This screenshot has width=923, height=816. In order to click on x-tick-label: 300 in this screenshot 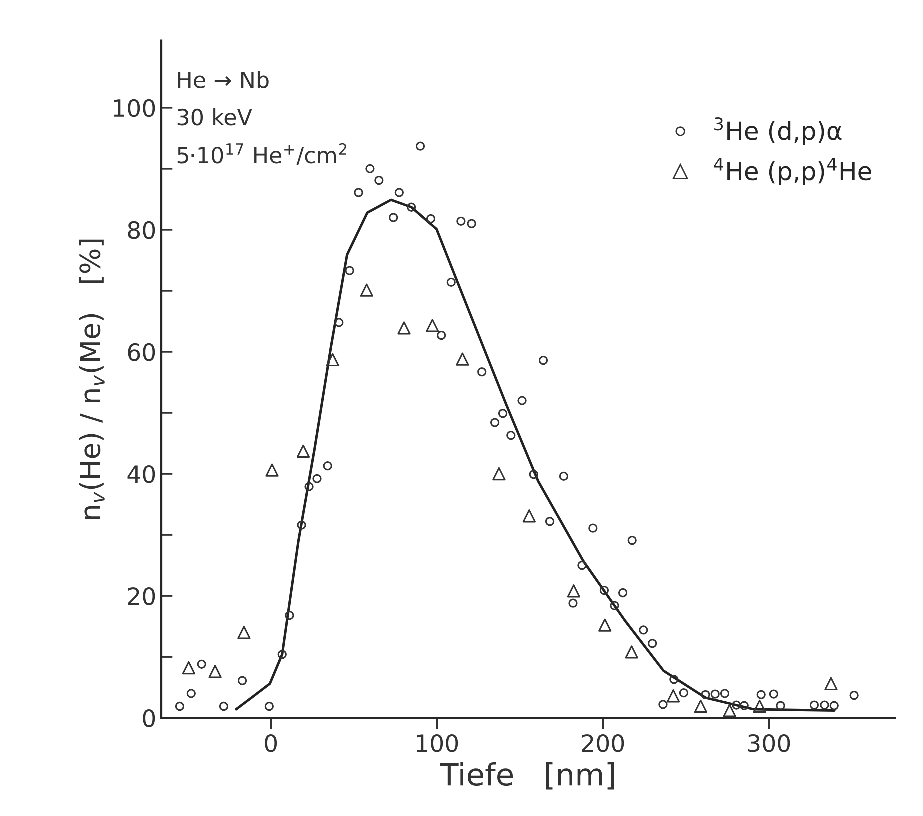, I will do `click(769, 743)`.